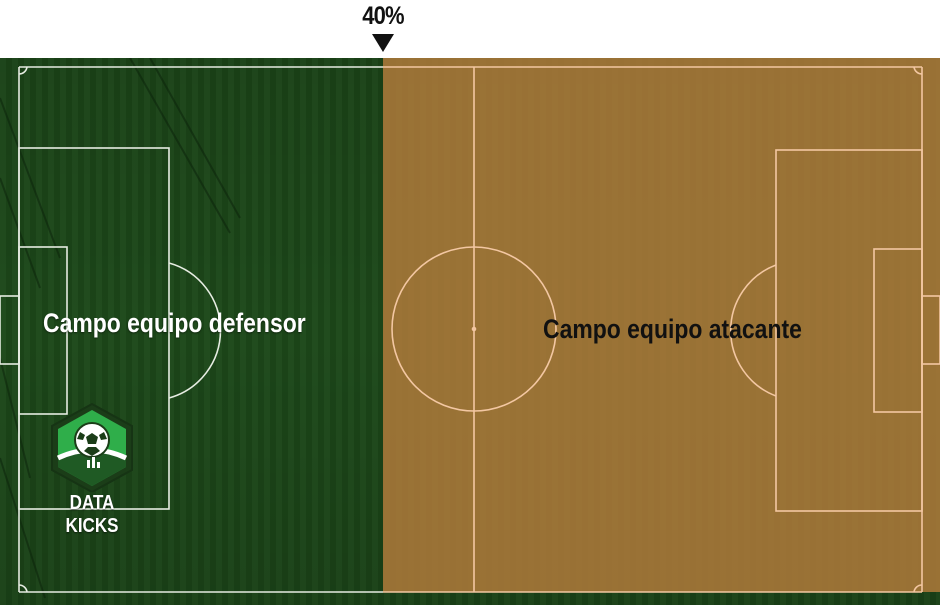 The height and width of the screenshot is (605, 940). I want to click on share-marker-arrow-icon, so click(383, 43).